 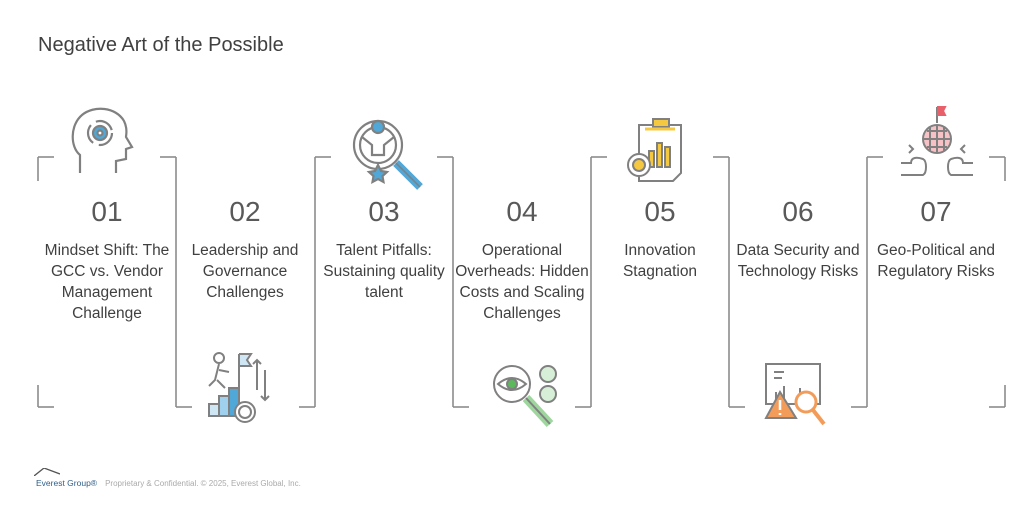 What do you see at coordinates (936, 261) in the screenshot?
I see `item-label: Geo-Political and Regulatory Risks` at bounding box center [936, 261].